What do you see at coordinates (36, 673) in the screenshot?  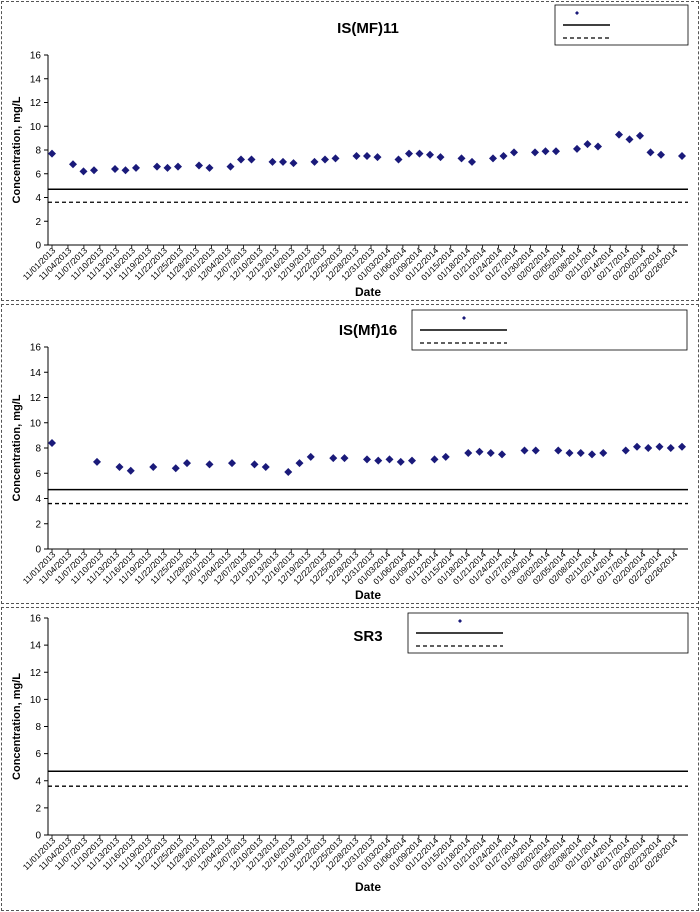 I see `y-tick-label: 12` at bounding box center [36, 673].